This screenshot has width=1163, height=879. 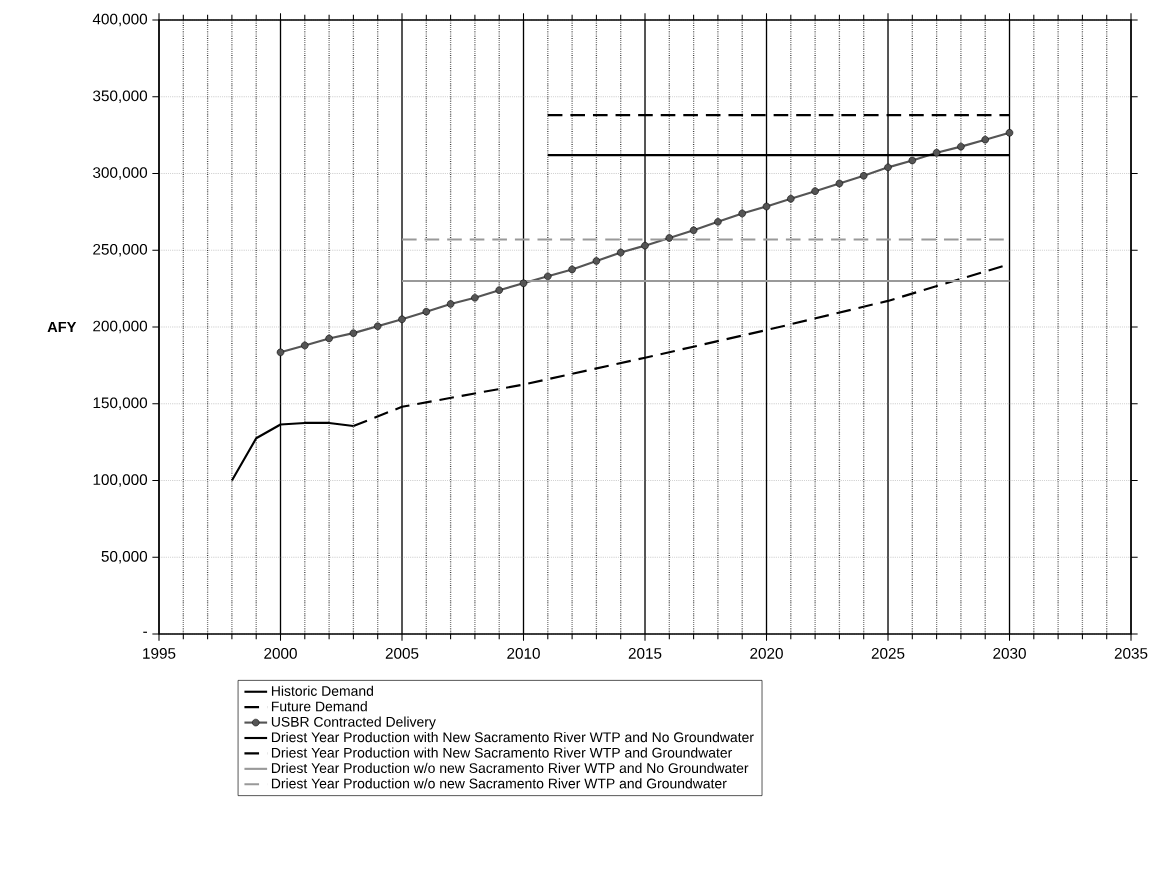 What do you see at coordinates (280, 653) in the screenshot?
I see `x-tick-label: 2000` at bounding box center [280, 653].